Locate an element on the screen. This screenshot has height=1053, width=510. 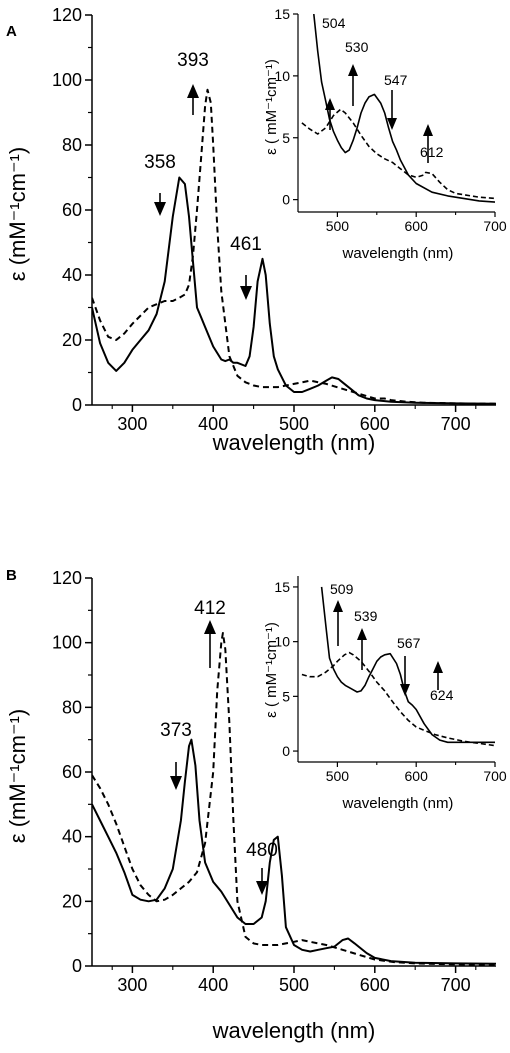
panel-a-y-tick-label: 20 is located at coordinates (72, 340).